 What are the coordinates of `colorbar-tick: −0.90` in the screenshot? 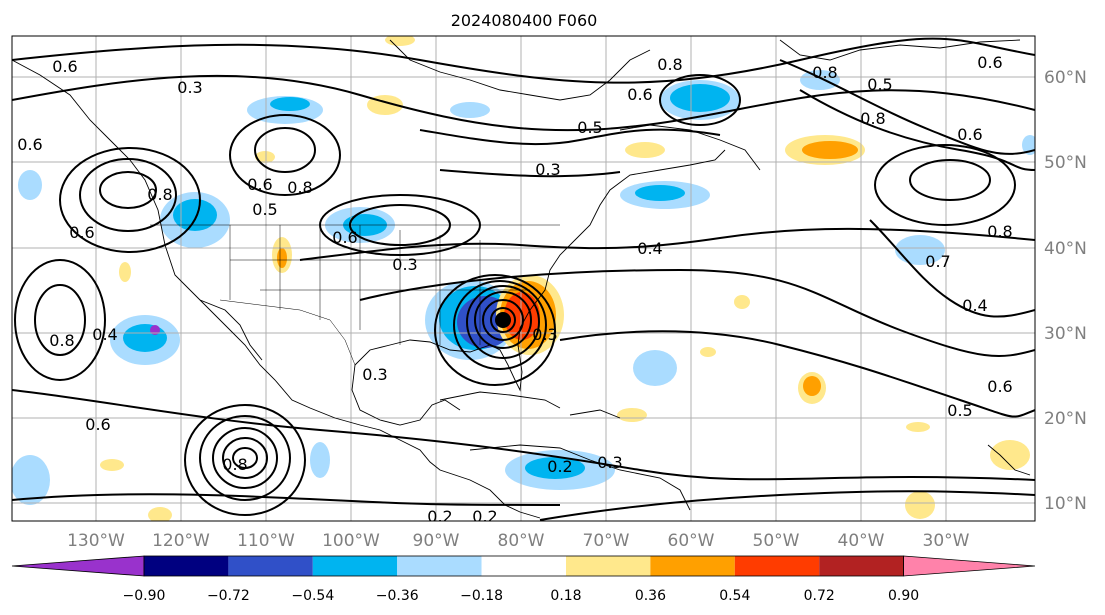 It's located at (144, 596).